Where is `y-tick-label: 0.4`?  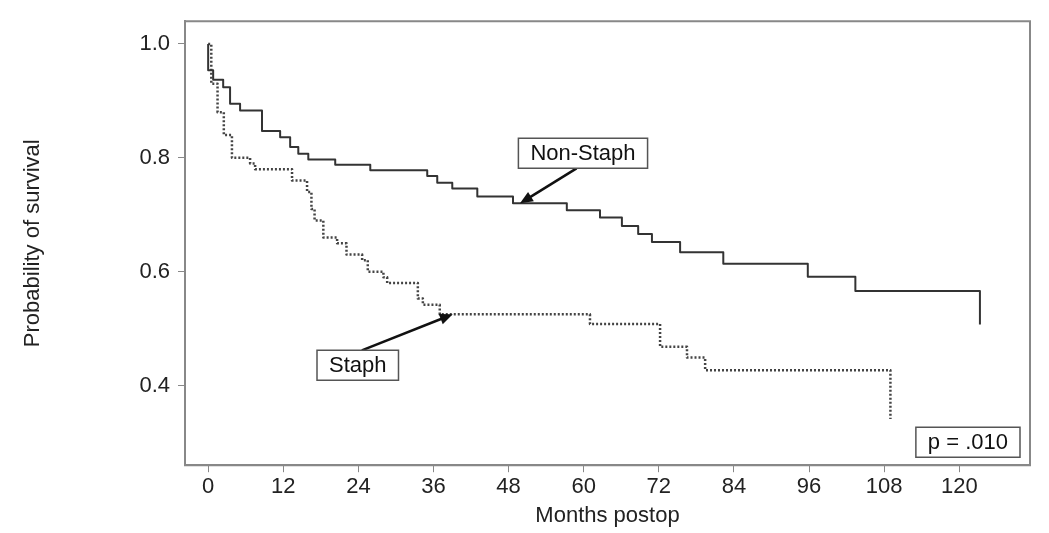
y-tick-label: 0.4 is located at coordinates (154, 384).